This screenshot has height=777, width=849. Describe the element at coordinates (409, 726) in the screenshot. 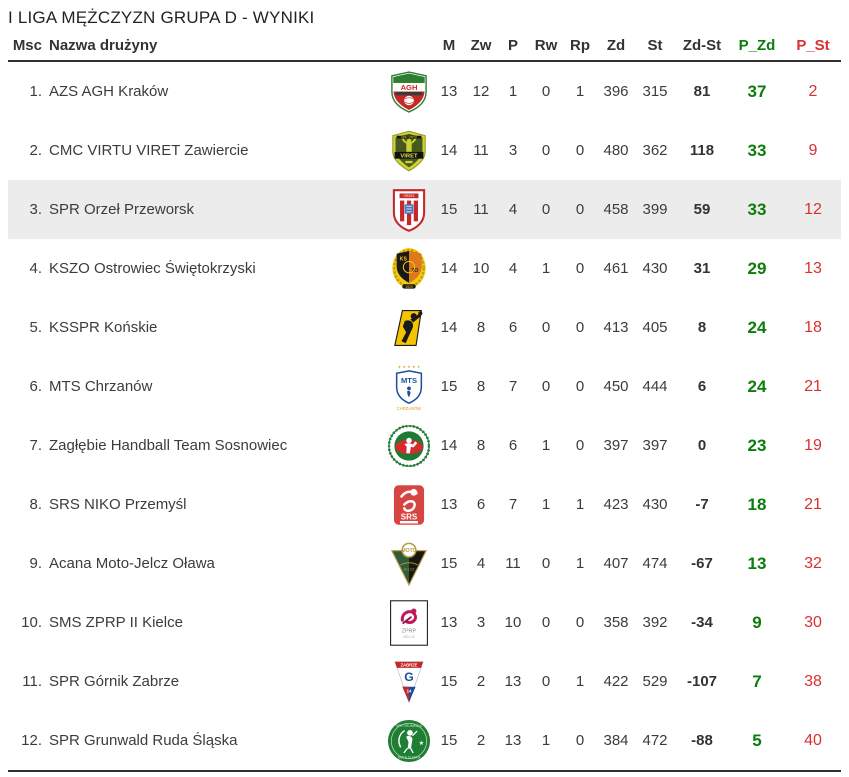

I see `svg-text: SPR GRUNWALD` at that location.